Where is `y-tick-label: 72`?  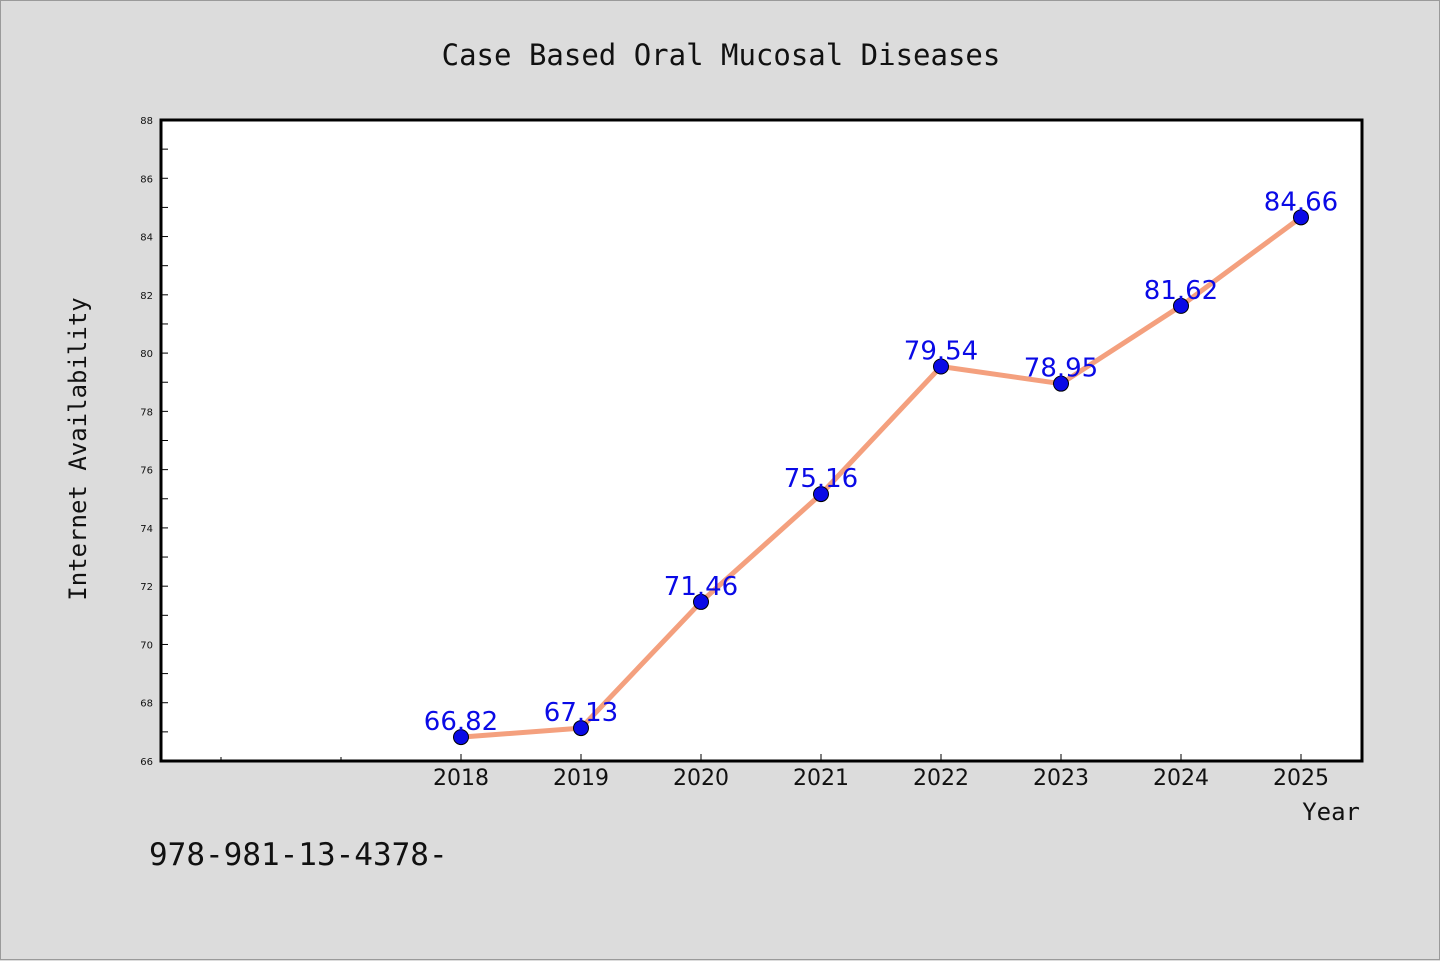
y-tick-label: 72 is located at coordinates (146, 587).